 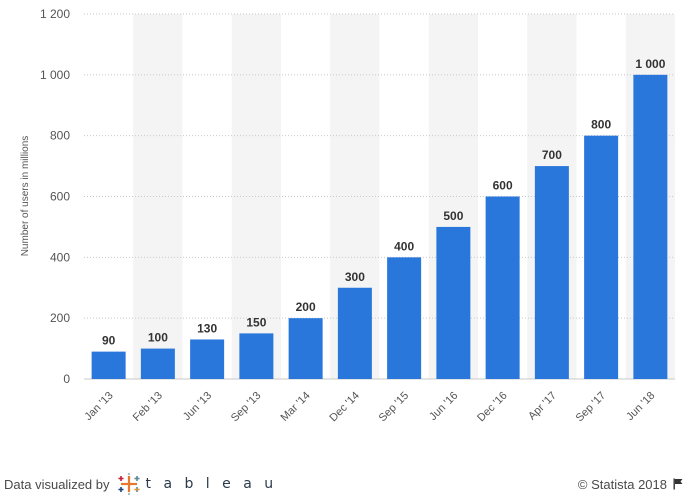 I want to click on value-label: 300, so click(x=355, y=277).